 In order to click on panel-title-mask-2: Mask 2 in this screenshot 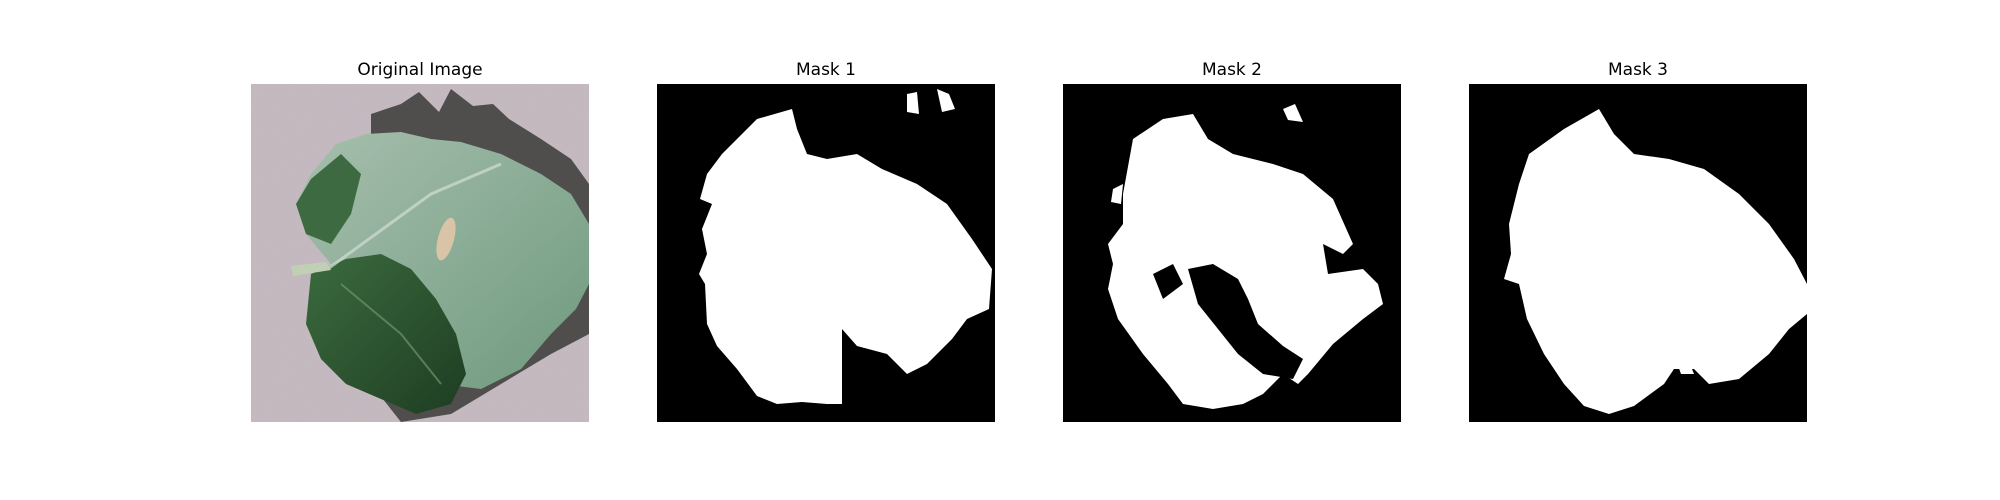, I will do `click(1231, 70)`.